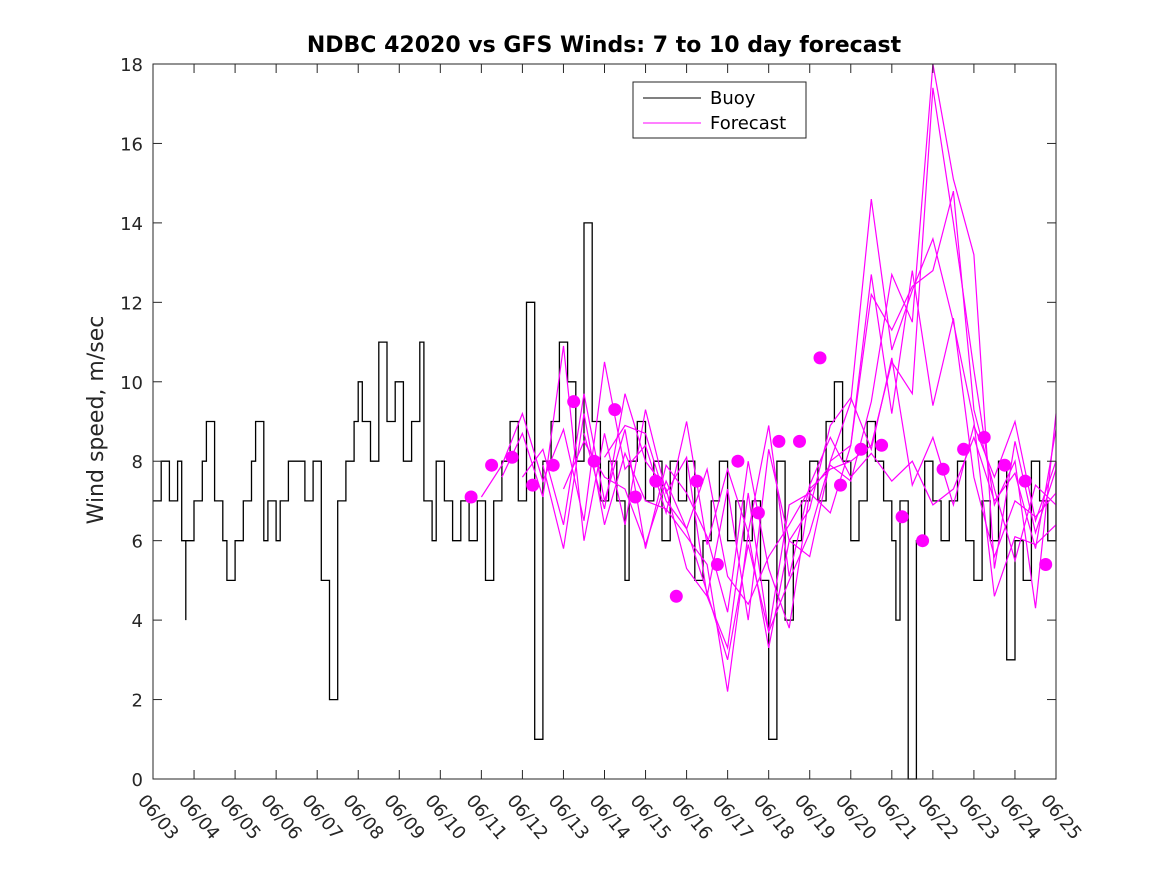 Image resolution: width=1167 pixels, height=875 pixels. I want to click on y-tick-label: 4, so click(137, 621).